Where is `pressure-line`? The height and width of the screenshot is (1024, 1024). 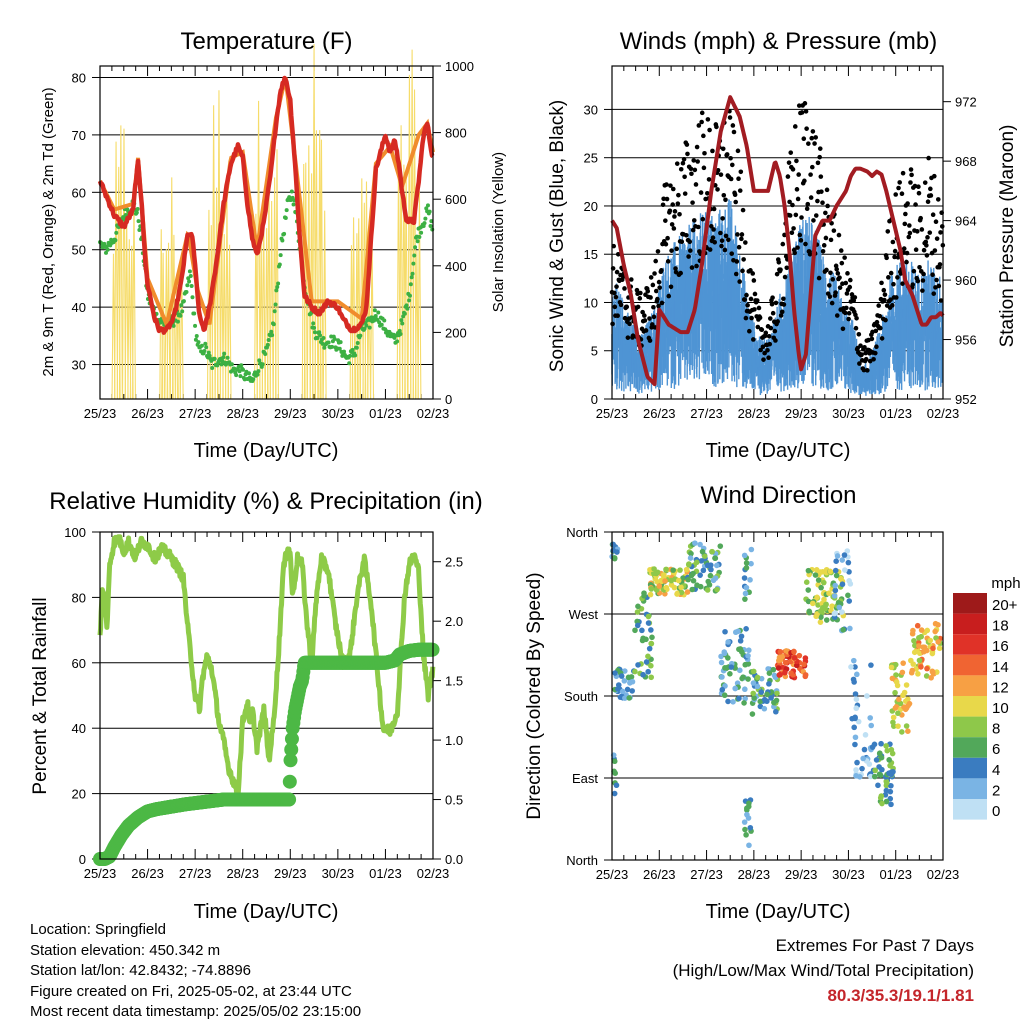
pressure-line is located at coordinates (777, 241).